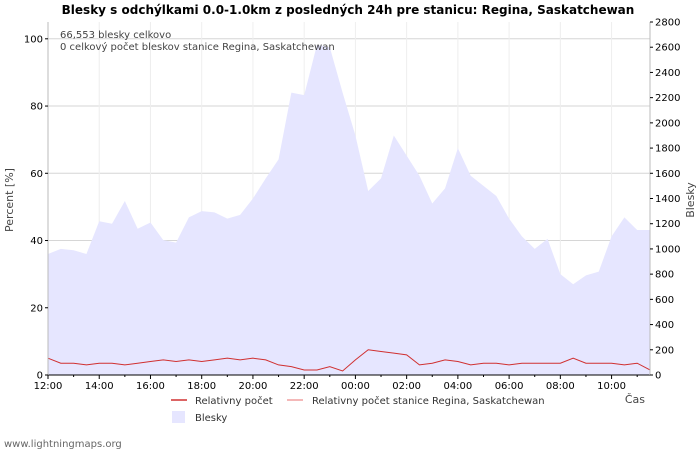 The width and height of the screenshot is (700, 450). What do you see at coordinates (48, 386) in the screenshot?
I see `x-tick-label: 12:00` at bounding box center [48, 386].